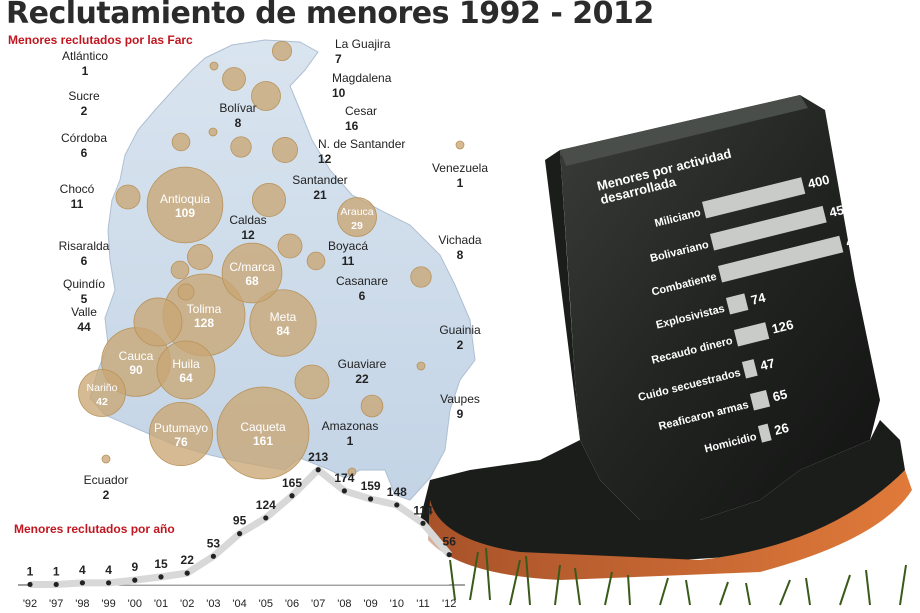  Describe the element at coordinates (252, 281) in the screenshot. I see `value-c-marca: 68` at that location.